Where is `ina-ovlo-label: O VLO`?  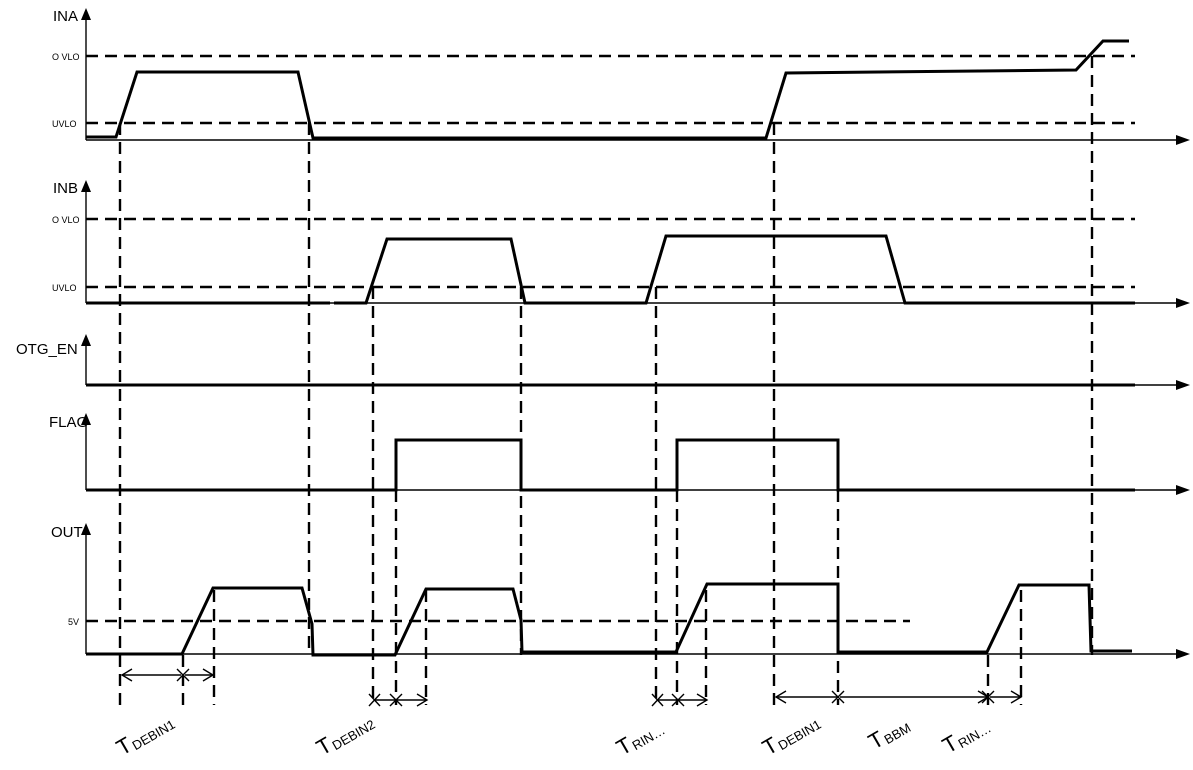 ina-ovlo-label: O VLO is located at coordinates (66, 57).